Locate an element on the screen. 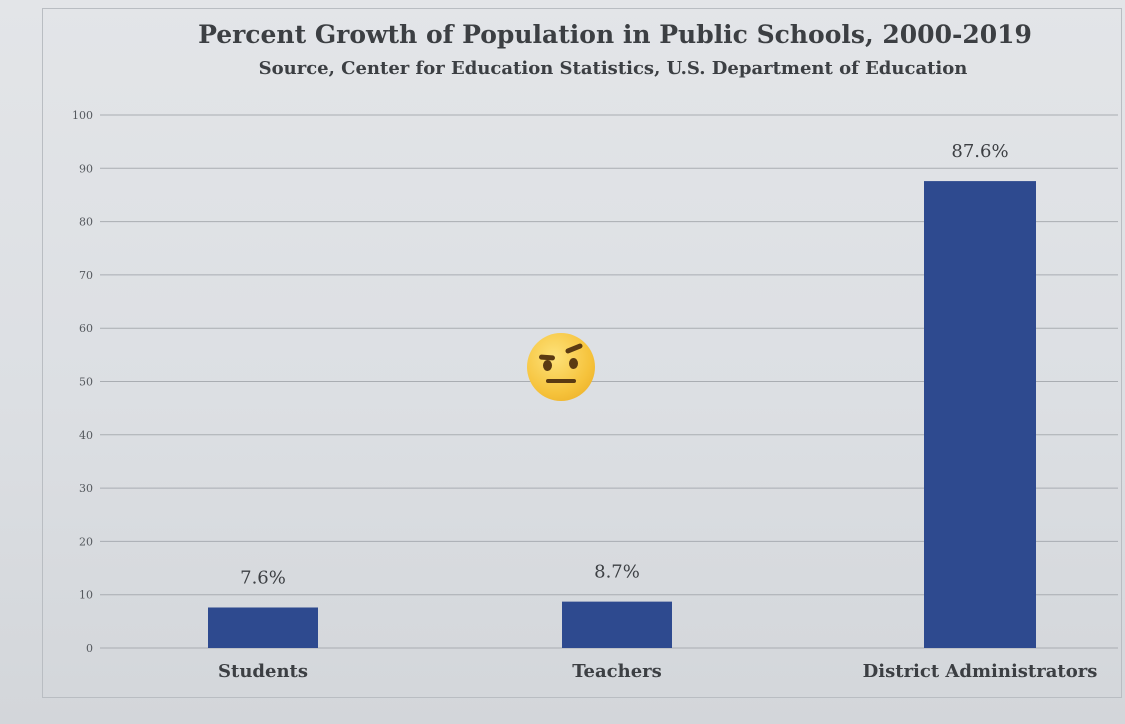 Image resolution: width=1125 pixels, height=724 pixels. y-tick-label: 90 is located at coordinates (86, 168).